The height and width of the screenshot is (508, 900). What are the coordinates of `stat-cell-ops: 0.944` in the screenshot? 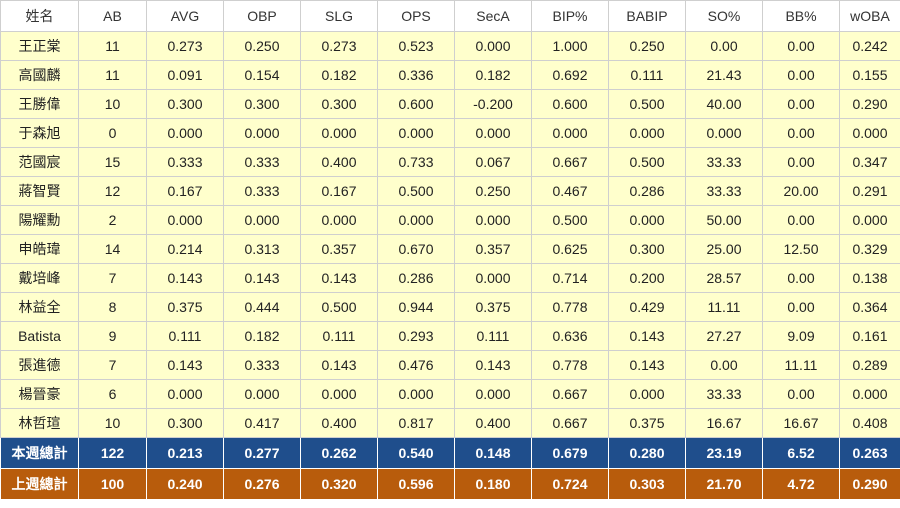 It's located at (416, 307).